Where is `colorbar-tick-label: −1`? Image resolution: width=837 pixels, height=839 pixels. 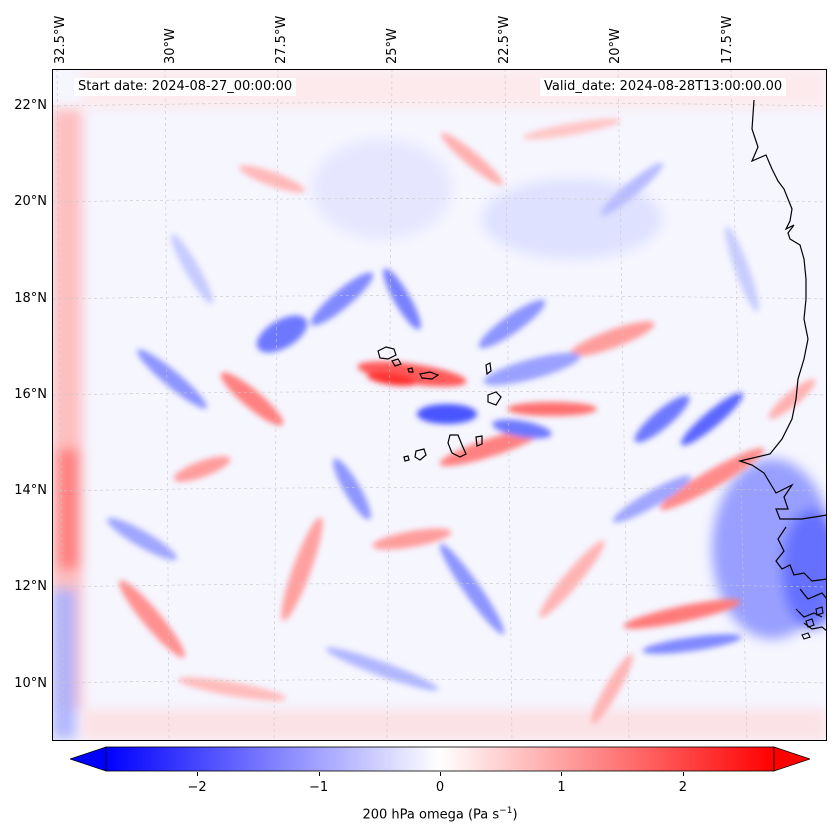 colorbar-tick-label: −1 is located at coordinates (318, 787).